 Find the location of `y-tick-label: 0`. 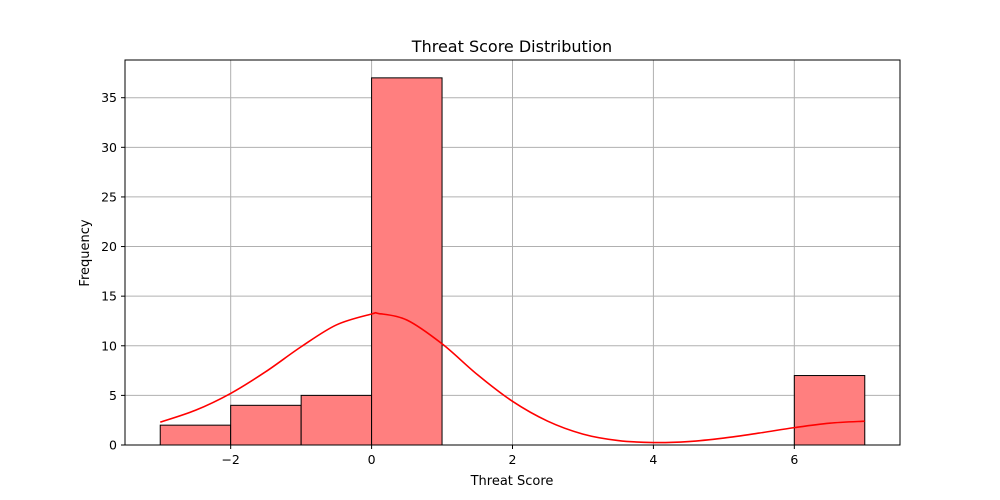

y-tick-label: 0 is located at coordinates (113, 445).